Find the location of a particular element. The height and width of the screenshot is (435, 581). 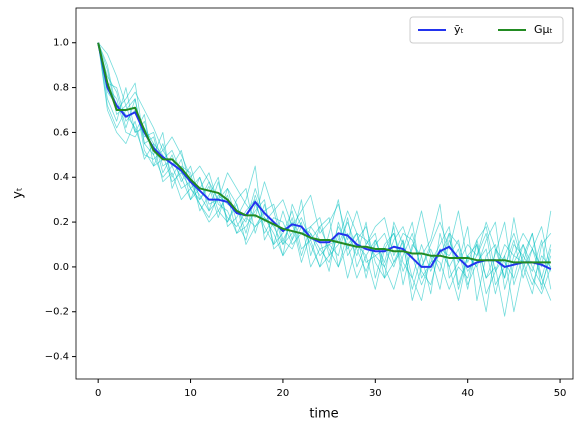

y-tick-label: 0.8 is located at coordinates (61, 88).